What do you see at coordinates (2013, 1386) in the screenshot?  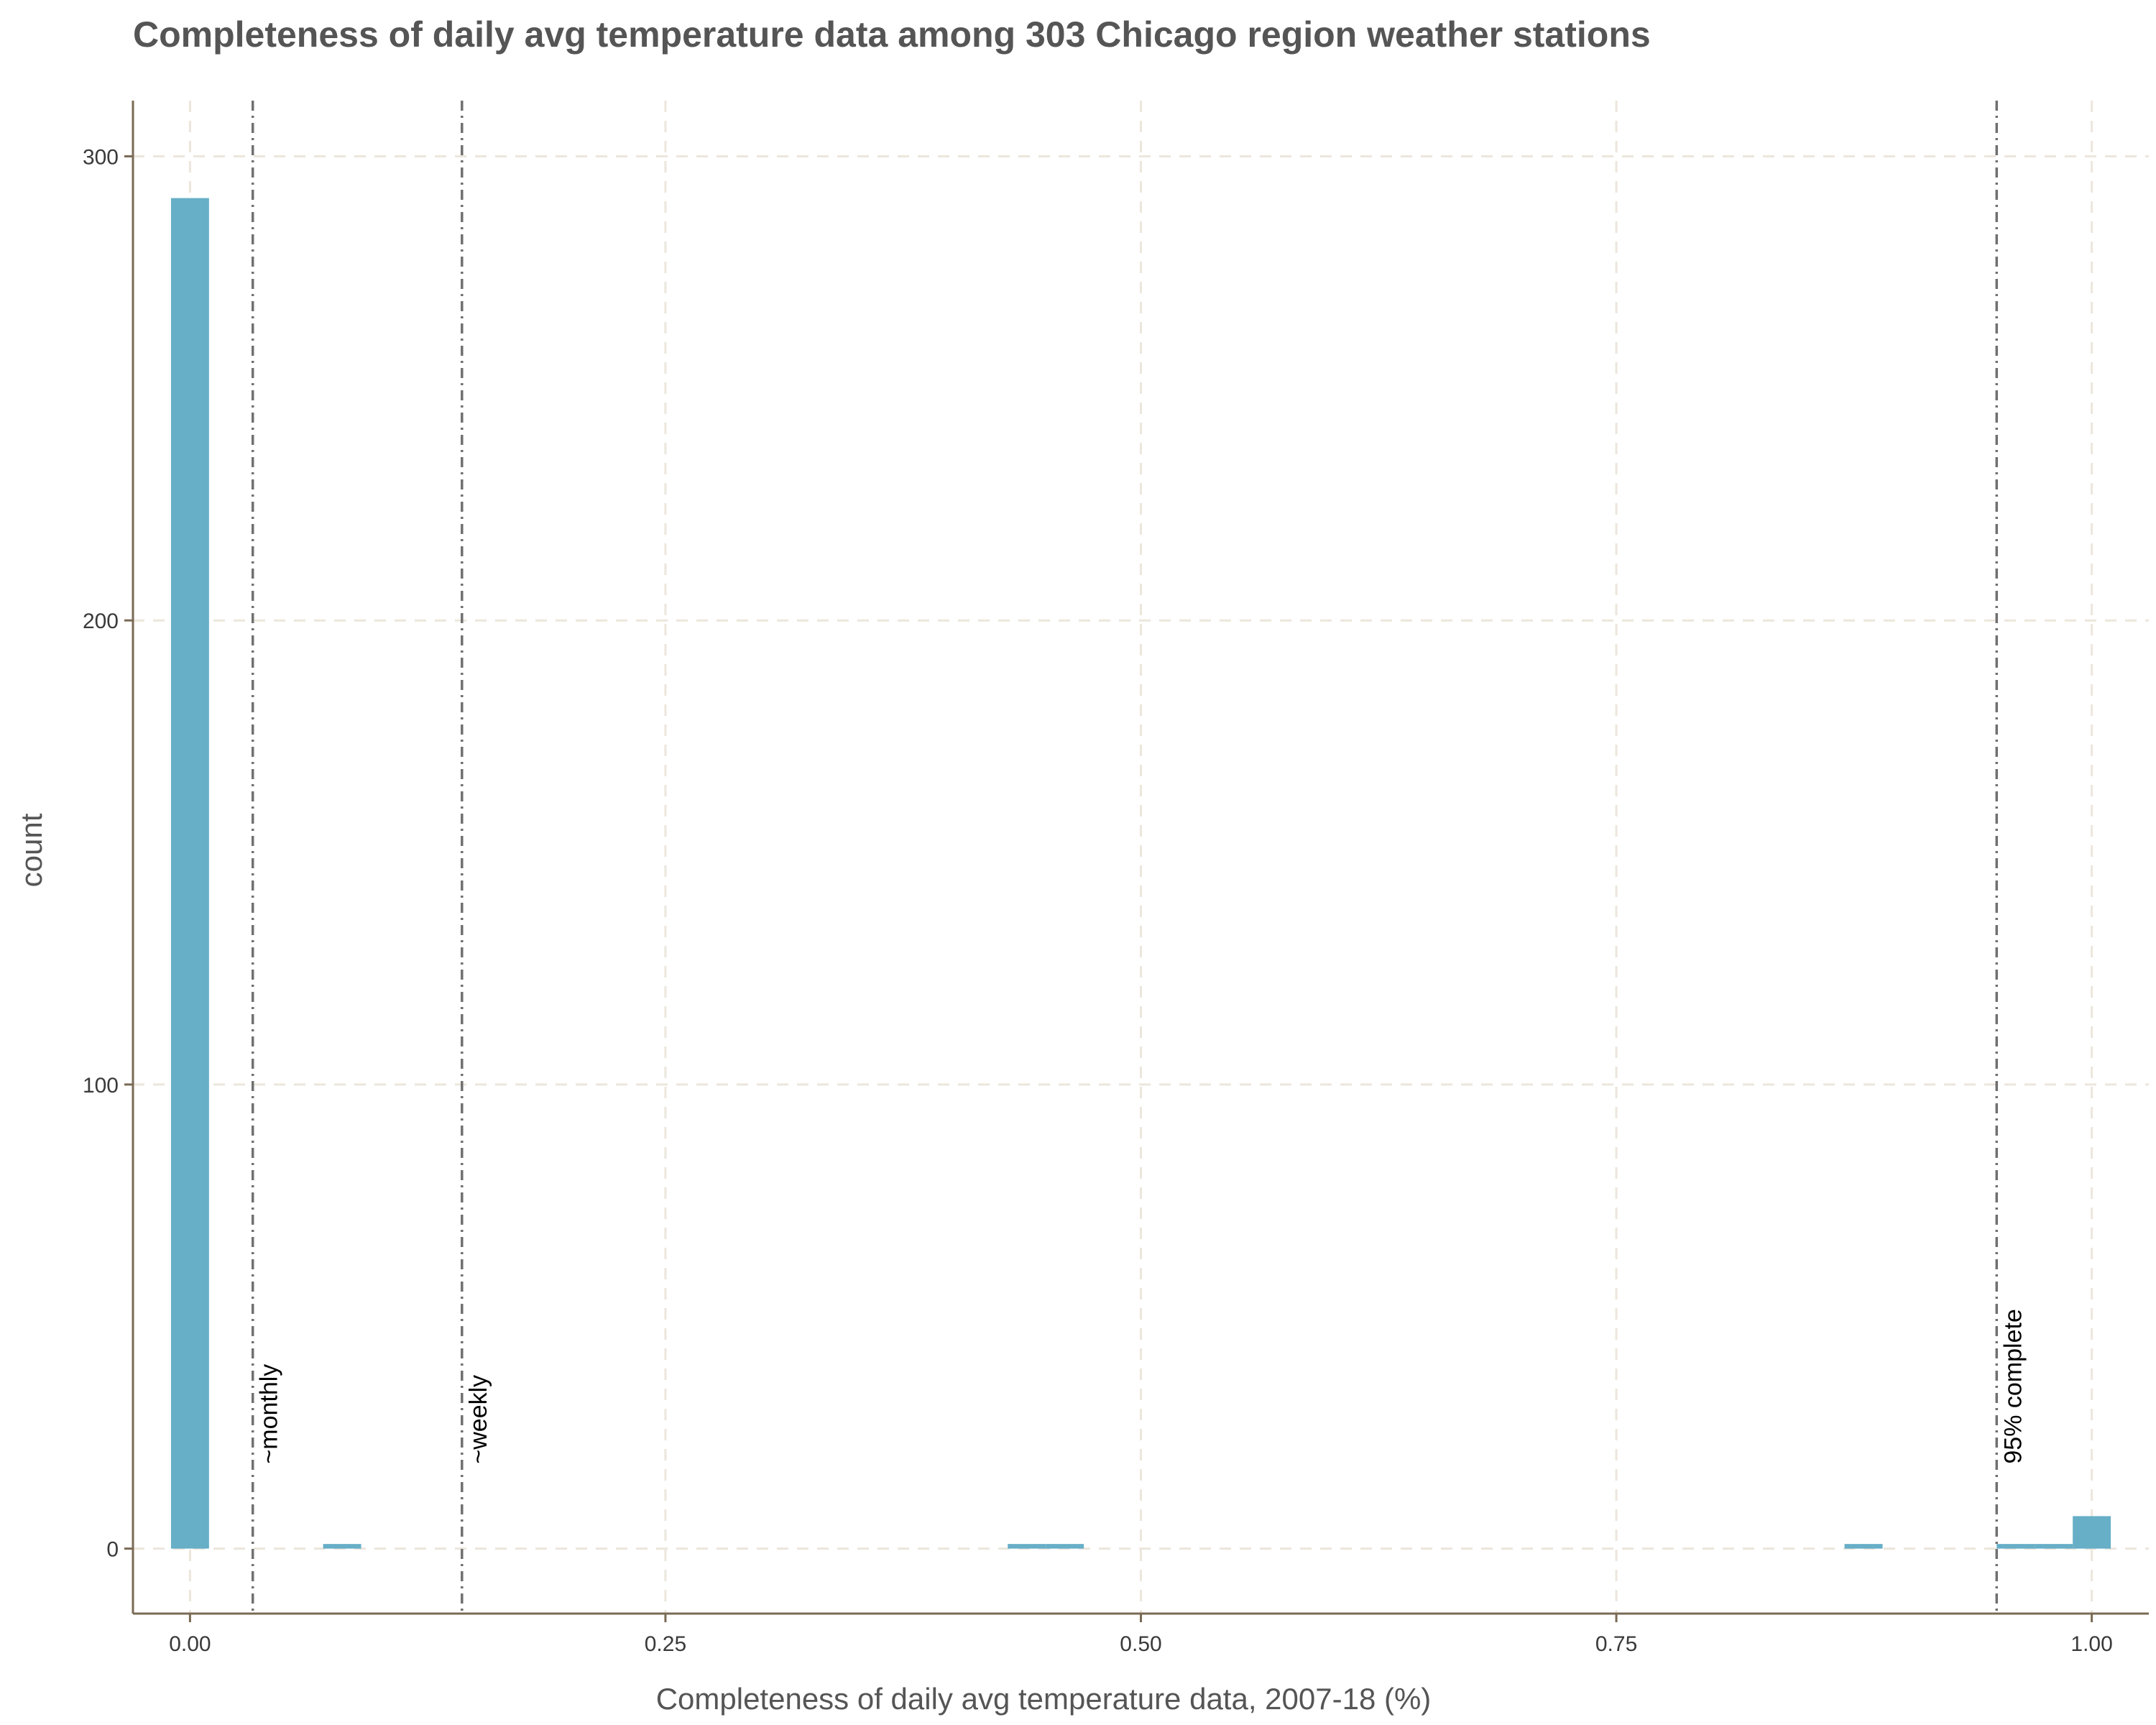 I see `reference-line-label: 95% complete` at bounding box center [2013, 1386].